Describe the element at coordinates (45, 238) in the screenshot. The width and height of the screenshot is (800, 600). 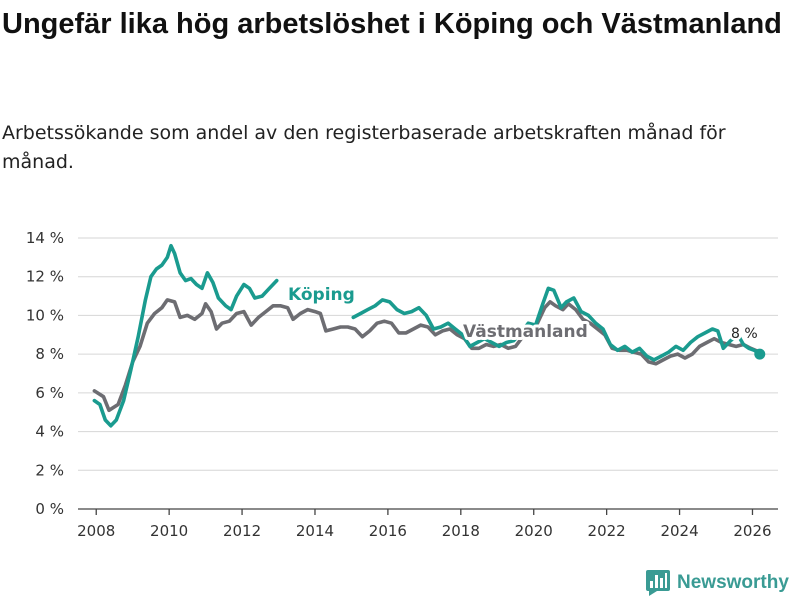
I see `y-tick-label: 14 %` at that location.